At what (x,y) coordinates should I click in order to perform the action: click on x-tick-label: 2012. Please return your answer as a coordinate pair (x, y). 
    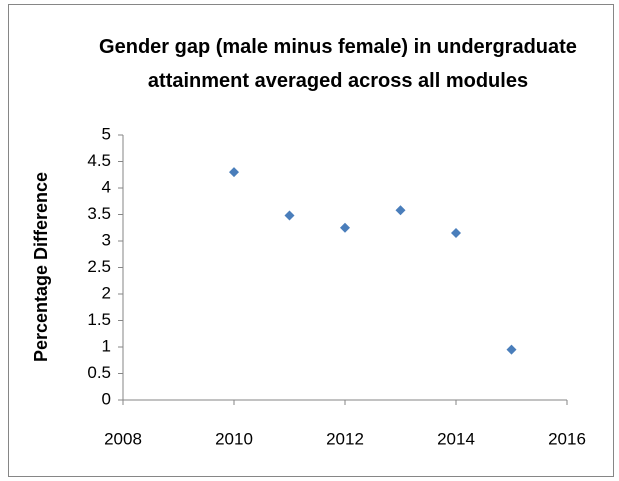
    Looking at the image, I should click on (345, 438).